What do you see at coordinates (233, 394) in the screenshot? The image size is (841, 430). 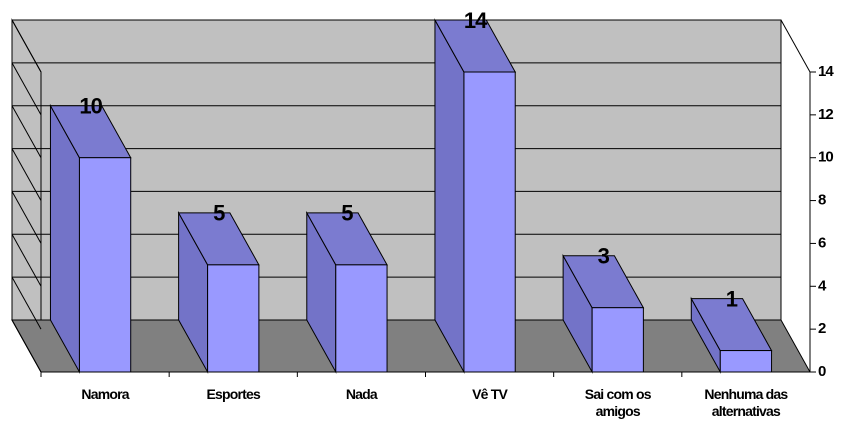 I see `x-tick-label: Esportes` at bounding box center [233, 394].